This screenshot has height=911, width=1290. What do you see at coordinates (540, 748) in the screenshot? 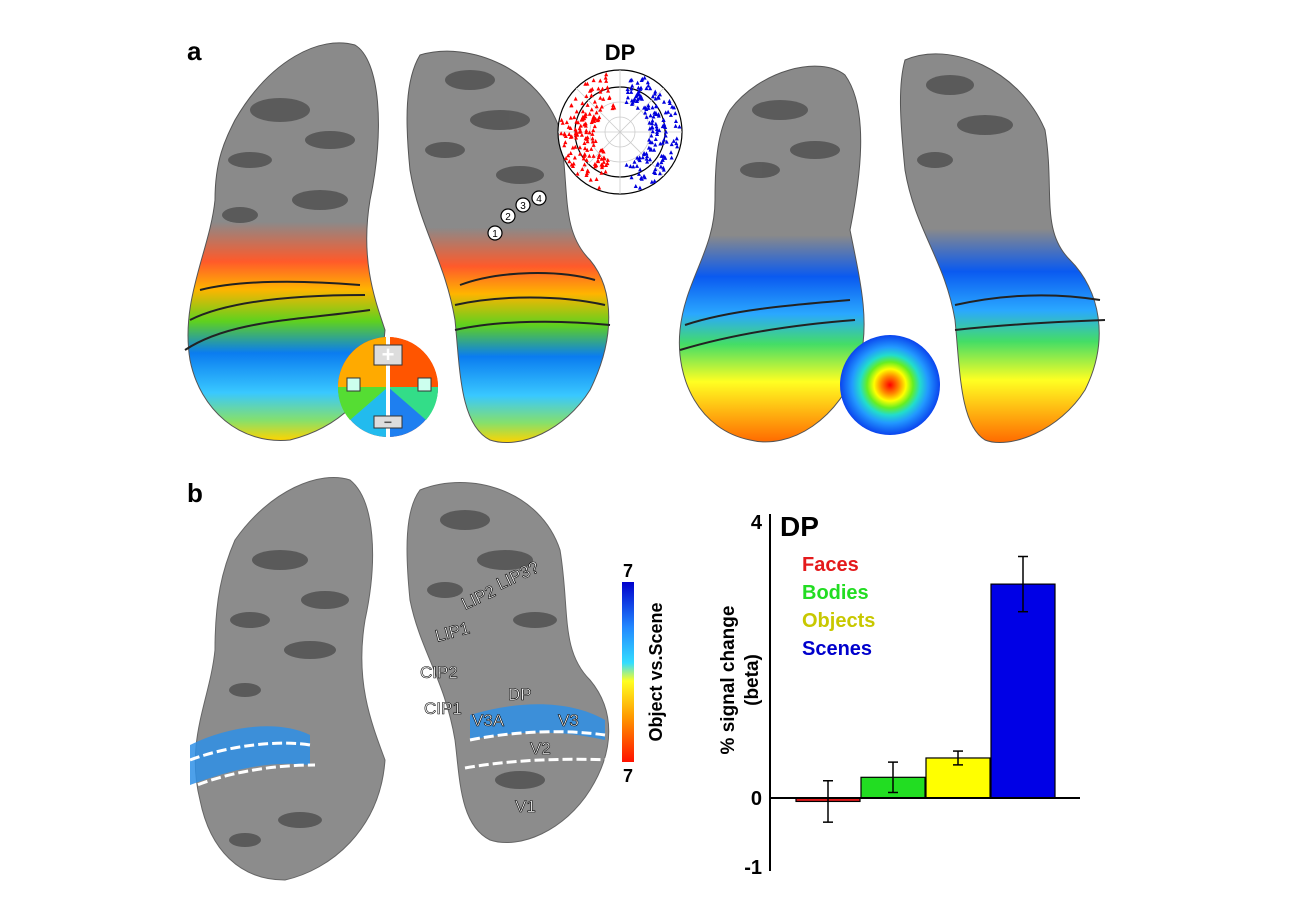
I see `area-label-v2: V2` at bounding box center [540, 748].